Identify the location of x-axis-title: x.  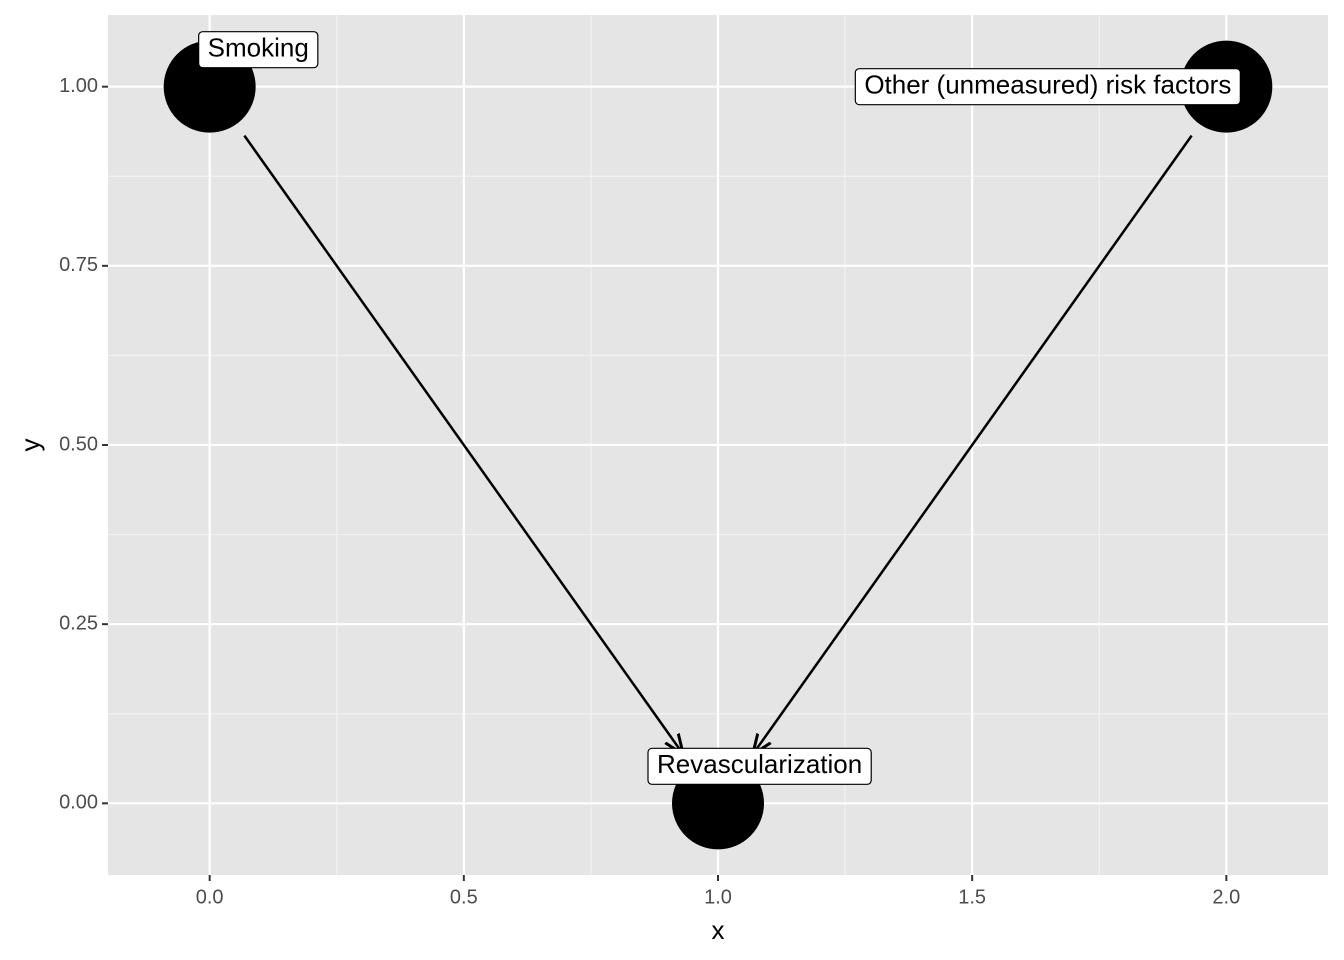
(718, 930).